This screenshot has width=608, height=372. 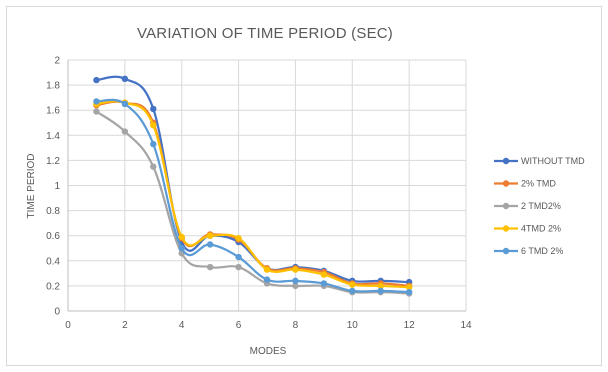 I want to click on legend-label: 6 TMD 2%, so click(x=542, y=251).